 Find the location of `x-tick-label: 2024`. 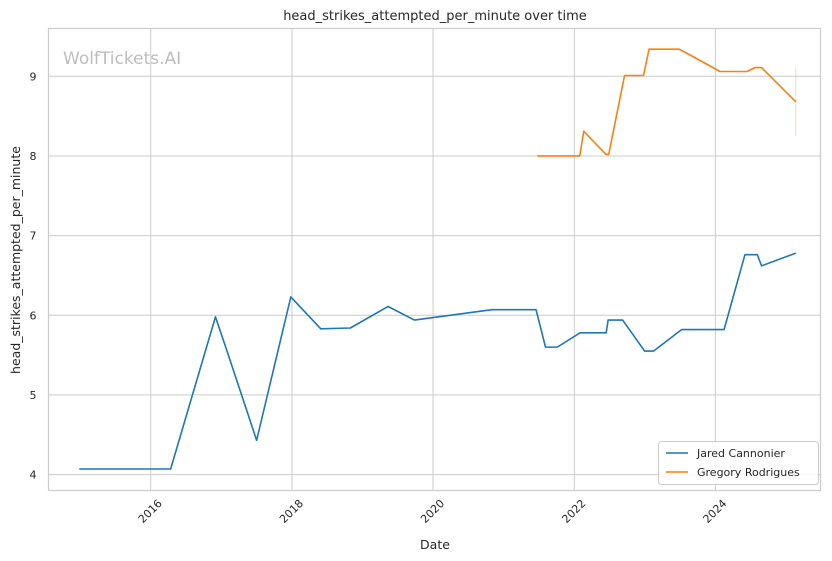

x-tick-label: 2024 is located at coordinates (715, 511).